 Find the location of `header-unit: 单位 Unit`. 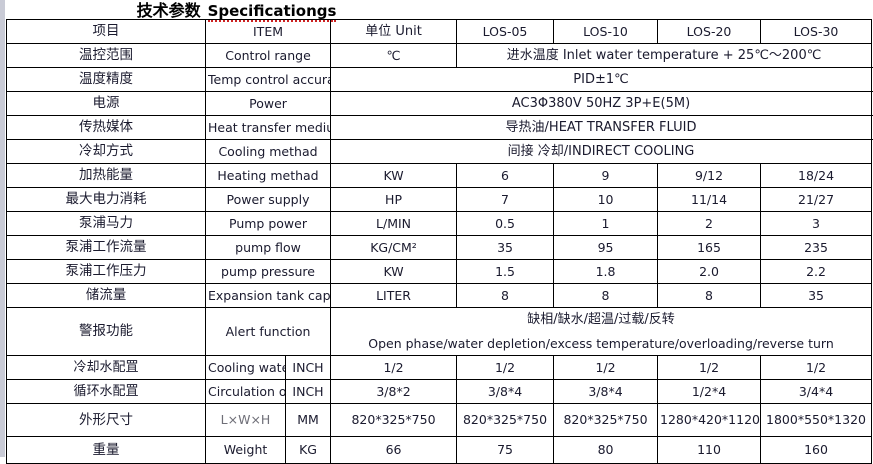

header-unit: 单位 Unit is located at coordinates (394, 31).